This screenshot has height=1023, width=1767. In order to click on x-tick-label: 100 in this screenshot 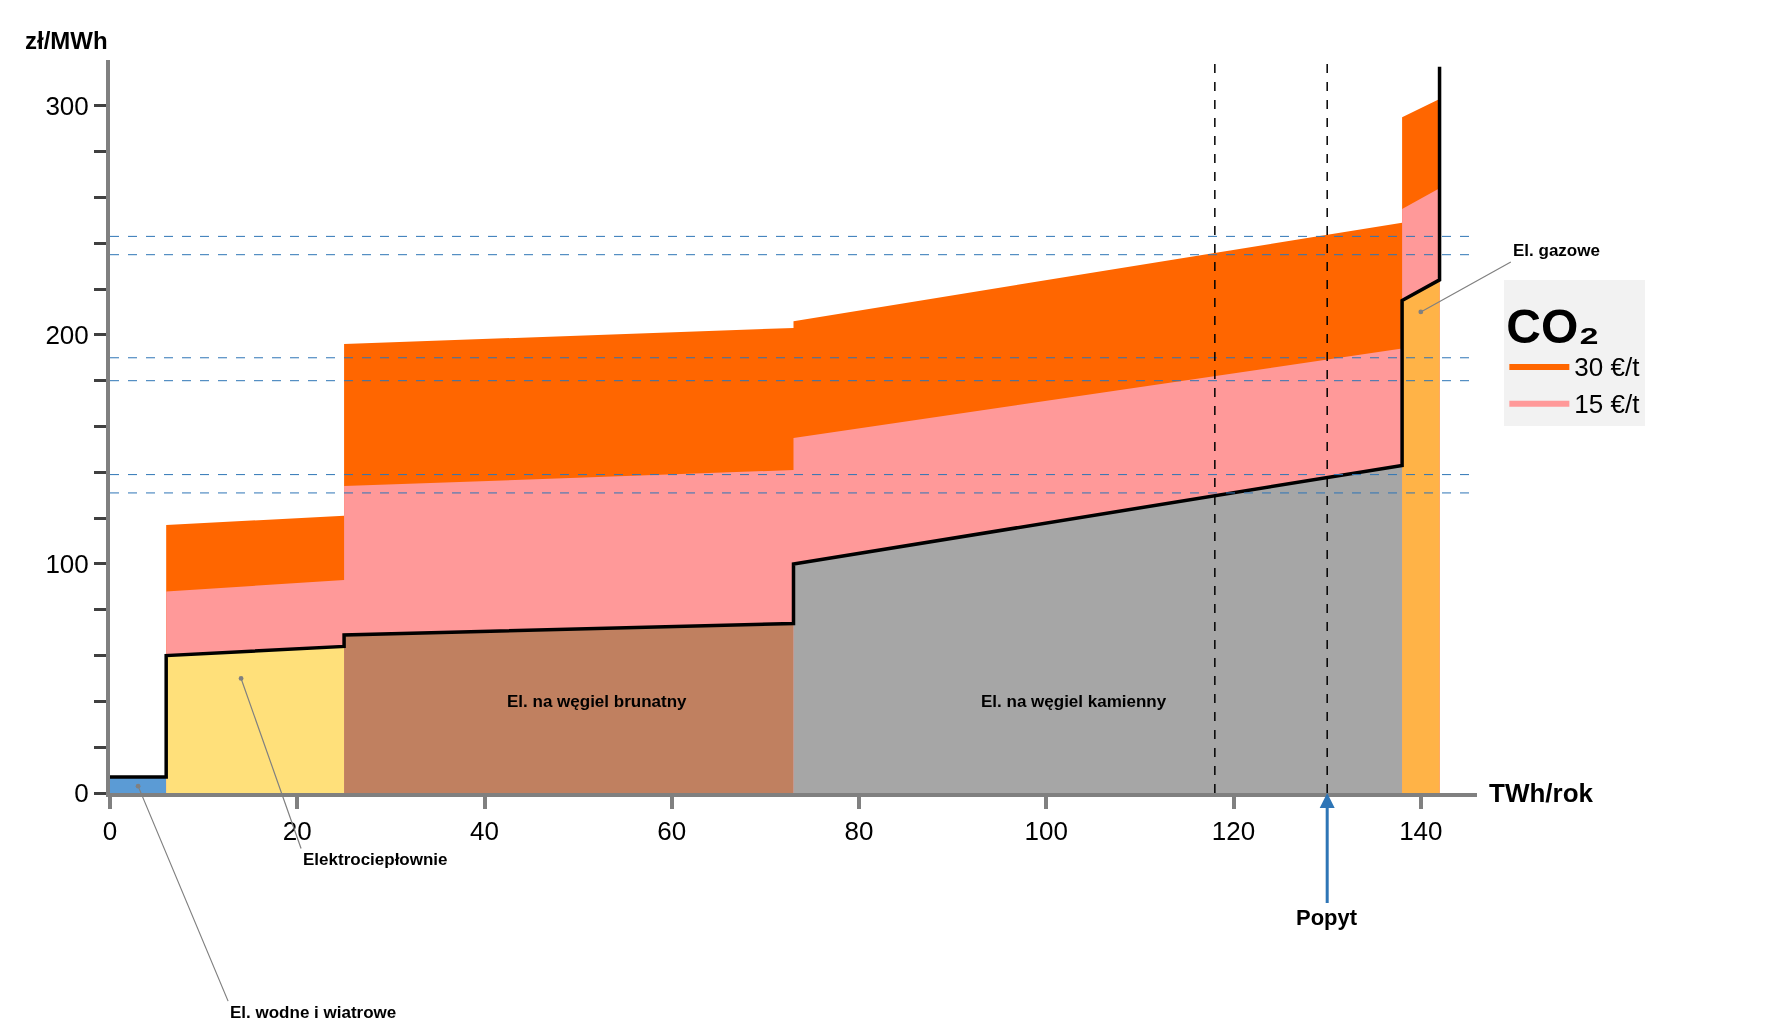, I will do `click(1046, 831)`.